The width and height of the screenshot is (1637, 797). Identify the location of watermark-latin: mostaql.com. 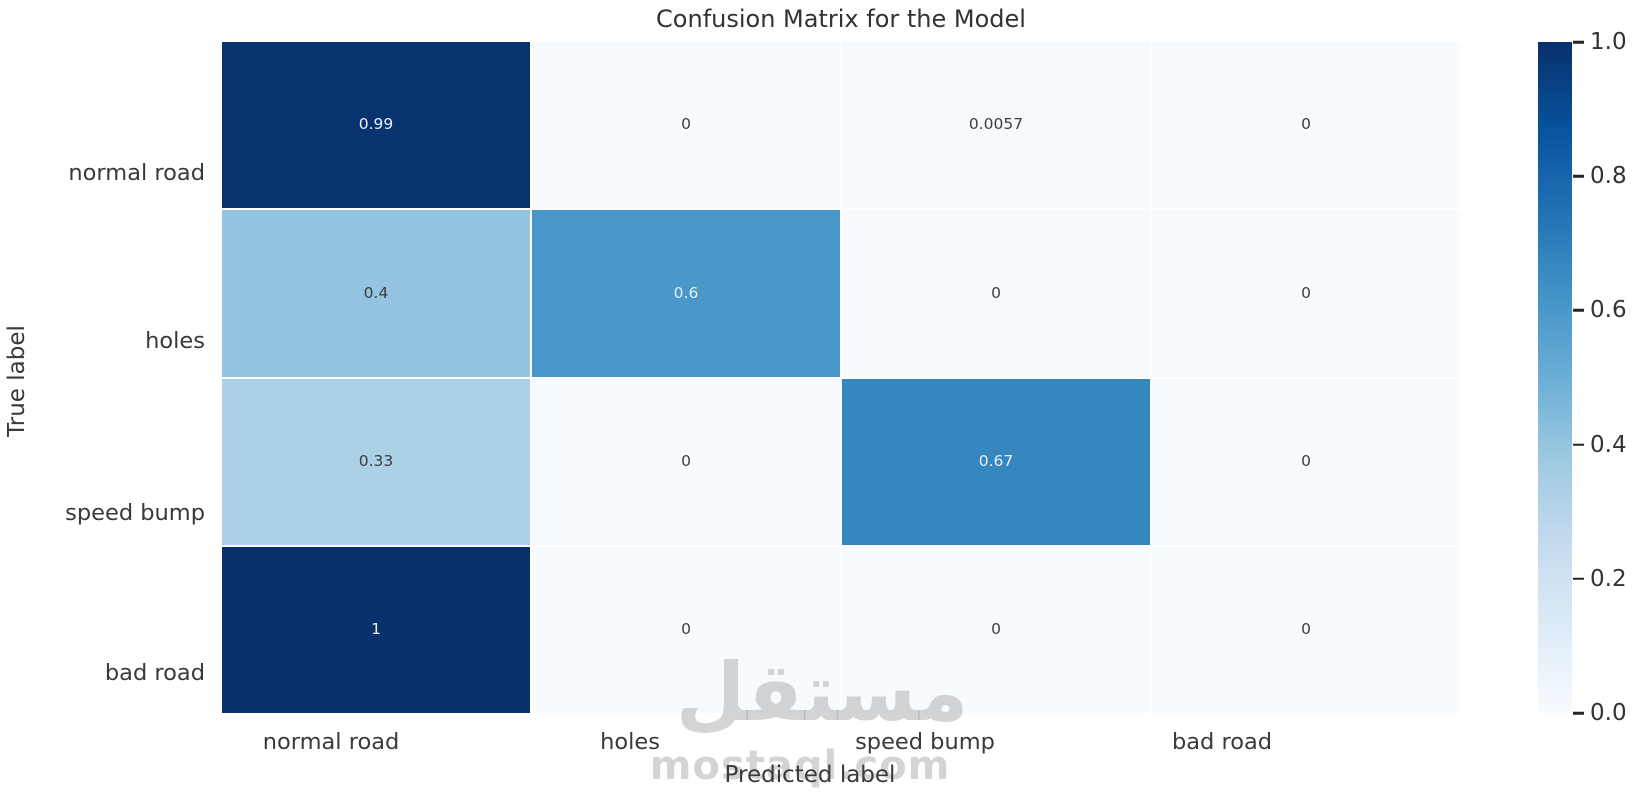
(800, 766).